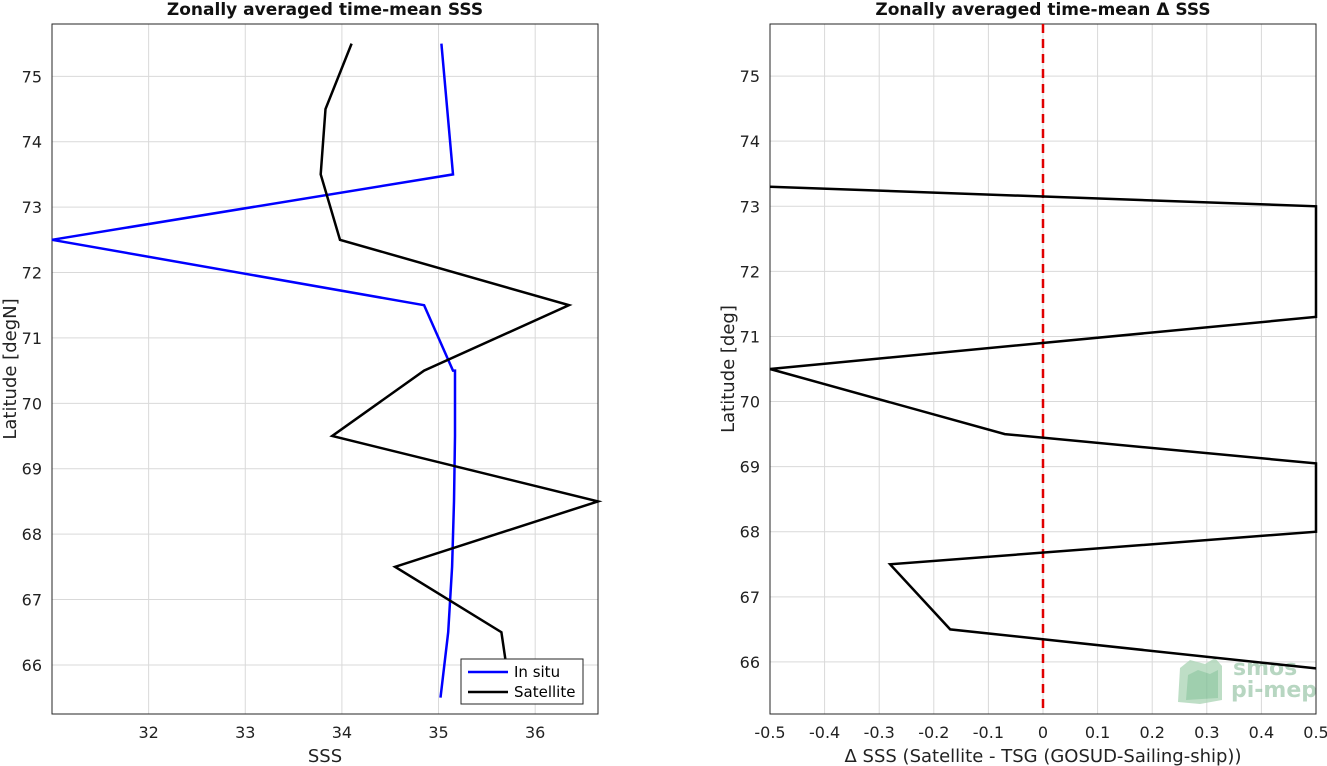 The width and height of the screenshot is (1327, 766). I want to click on right-x-tick-label: -0.3, so click(879, 732).